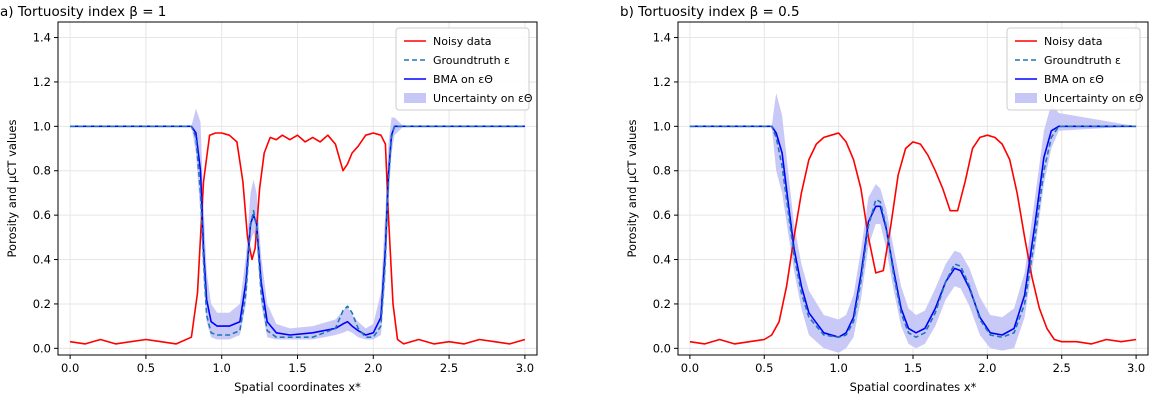 This screenshot has height=413, width=1156. What do you see at coordinates (83, 12) in the screenshot?
I see `chart-title: a) Tortuosity index β = 1` at bounding box center [83, 12].